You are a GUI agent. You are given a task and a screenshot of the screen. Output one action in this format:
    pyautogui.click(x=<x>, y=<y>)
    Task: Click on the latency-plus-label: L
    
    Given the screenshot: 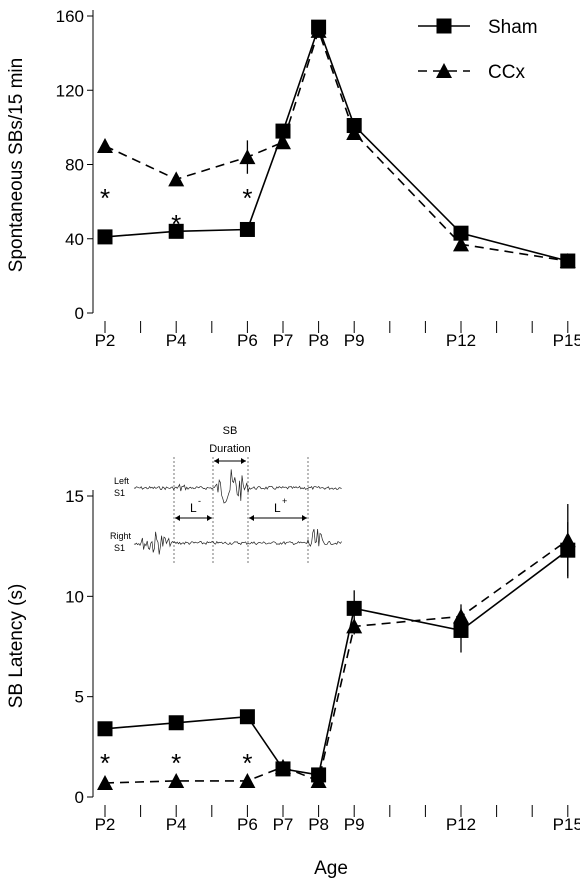 What is the action you would take?
    pyautogui.click(x=277, y=508)
    